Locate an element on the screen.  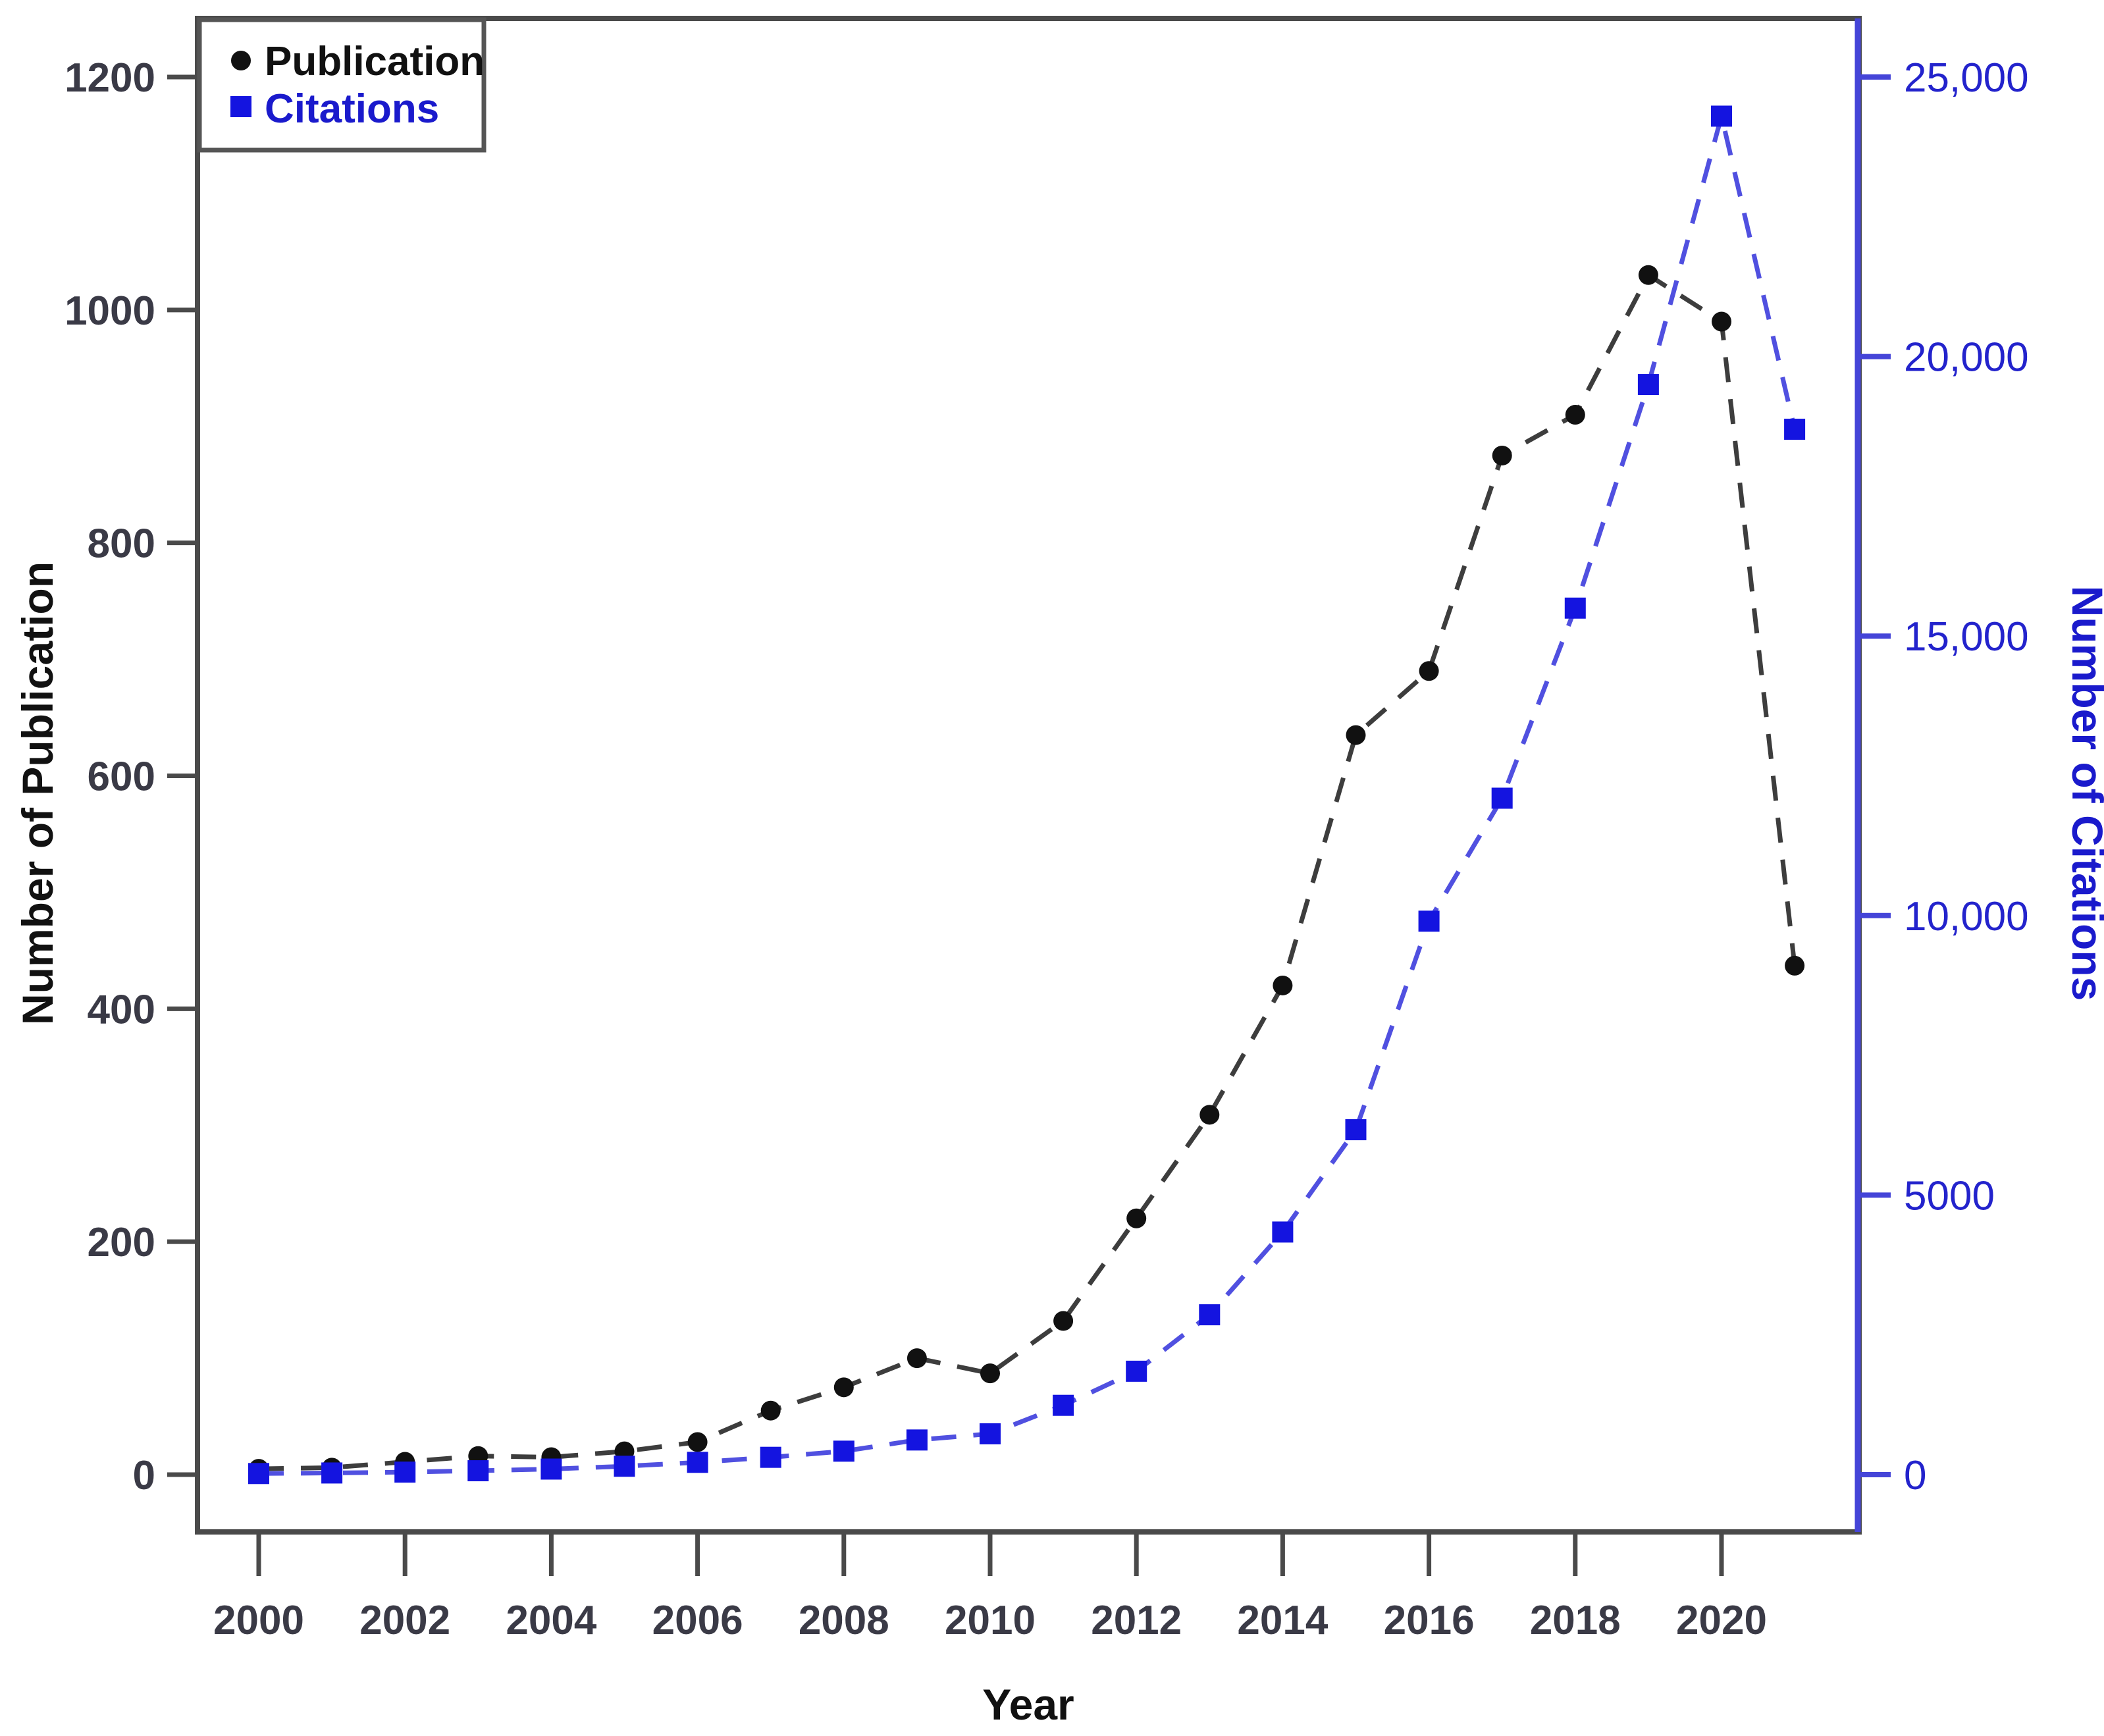
left-axis-ticks: 0 200 400 600 800 1000 1200 is located at coordinates (131, 776).